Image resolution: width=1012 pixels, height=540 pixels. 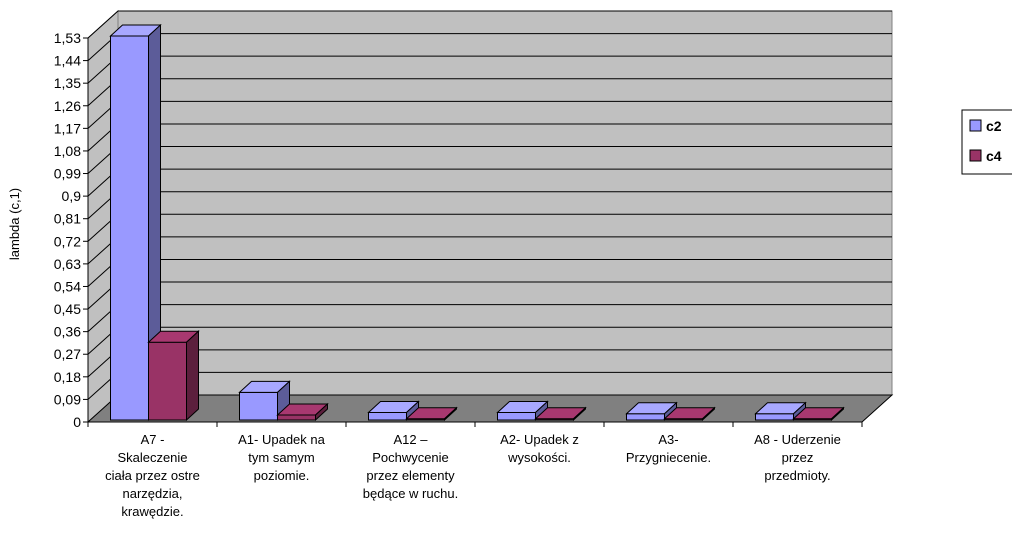 What do you see at coordinates (77, 422) in the screenshot?
I see `y-tick-label: 0` at bounding box center [77, 422].